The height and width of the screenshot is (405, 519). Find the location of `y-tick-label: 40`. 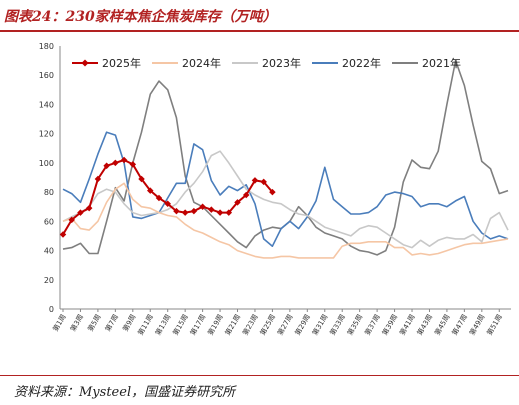

y-tick-label: 40 is located at coordinates (49, 251).